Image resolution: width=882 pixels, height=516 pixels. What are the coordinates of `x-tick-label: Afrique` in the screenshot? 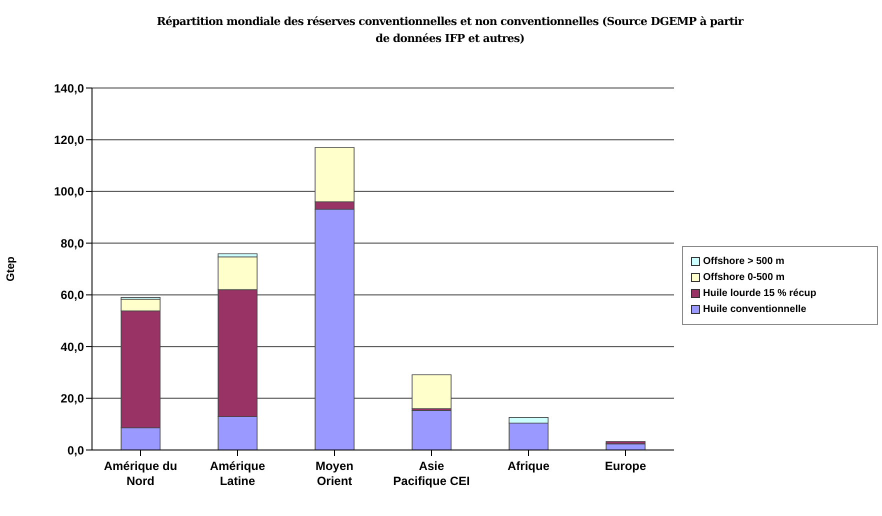 It's located at (529, 466).